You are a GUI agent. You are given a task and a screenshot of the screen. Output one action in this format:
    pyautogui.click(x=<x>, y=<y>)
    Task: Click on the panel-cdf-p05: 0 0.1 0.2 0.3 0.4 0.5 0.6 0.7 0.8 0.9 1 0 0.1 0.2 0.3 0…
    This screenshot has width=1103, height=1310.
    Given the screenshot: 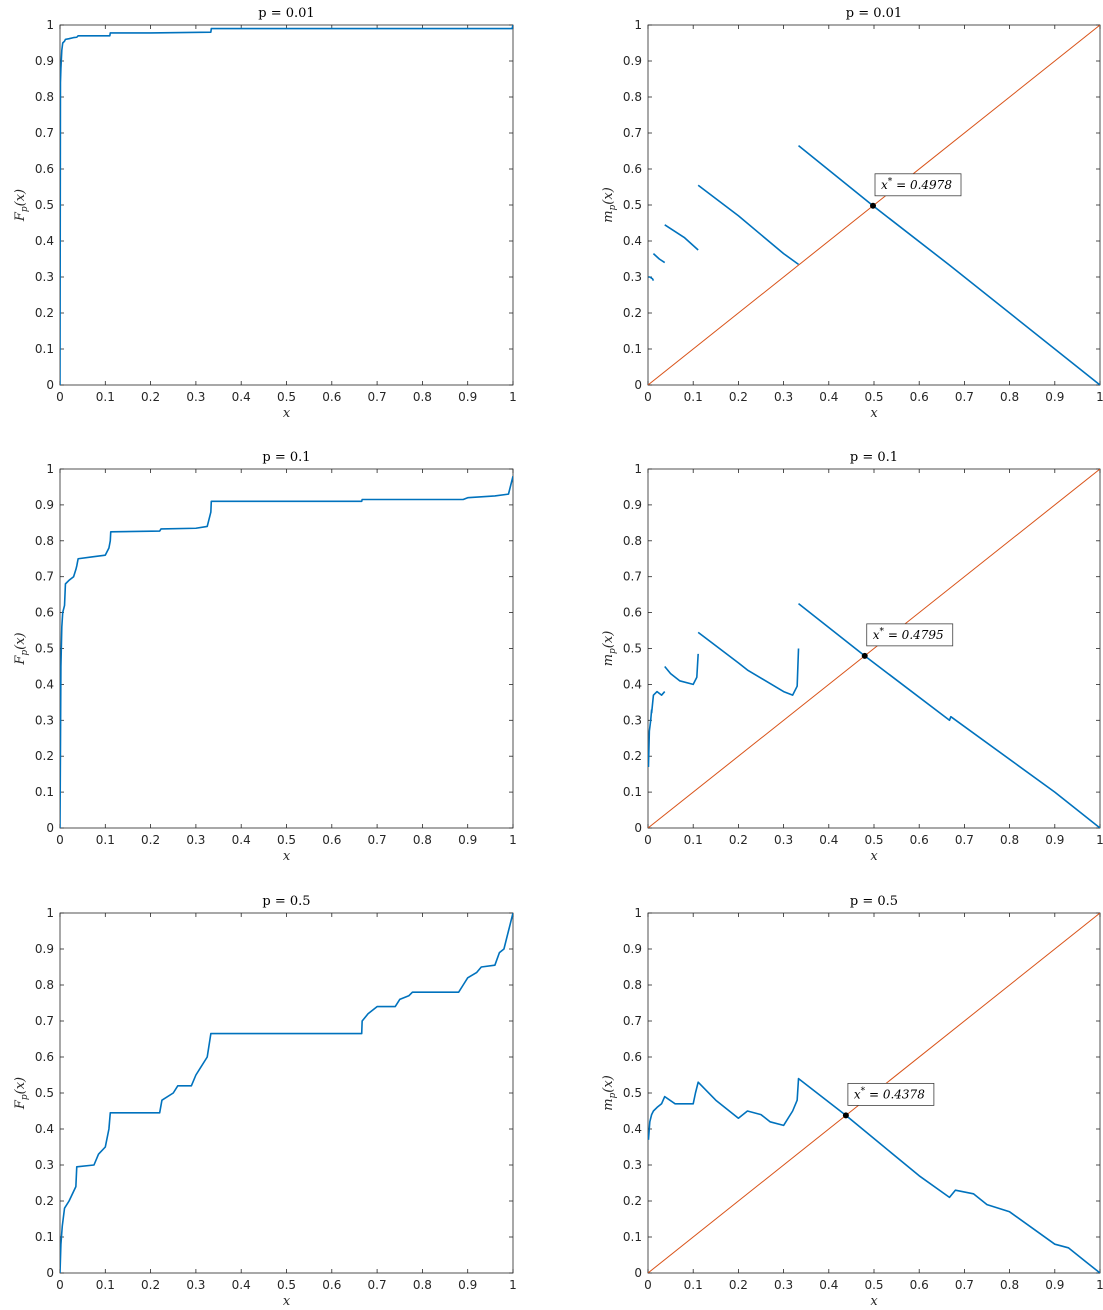 What is the action you would take?
    pyautogui.click(x=265, y=1101)
    